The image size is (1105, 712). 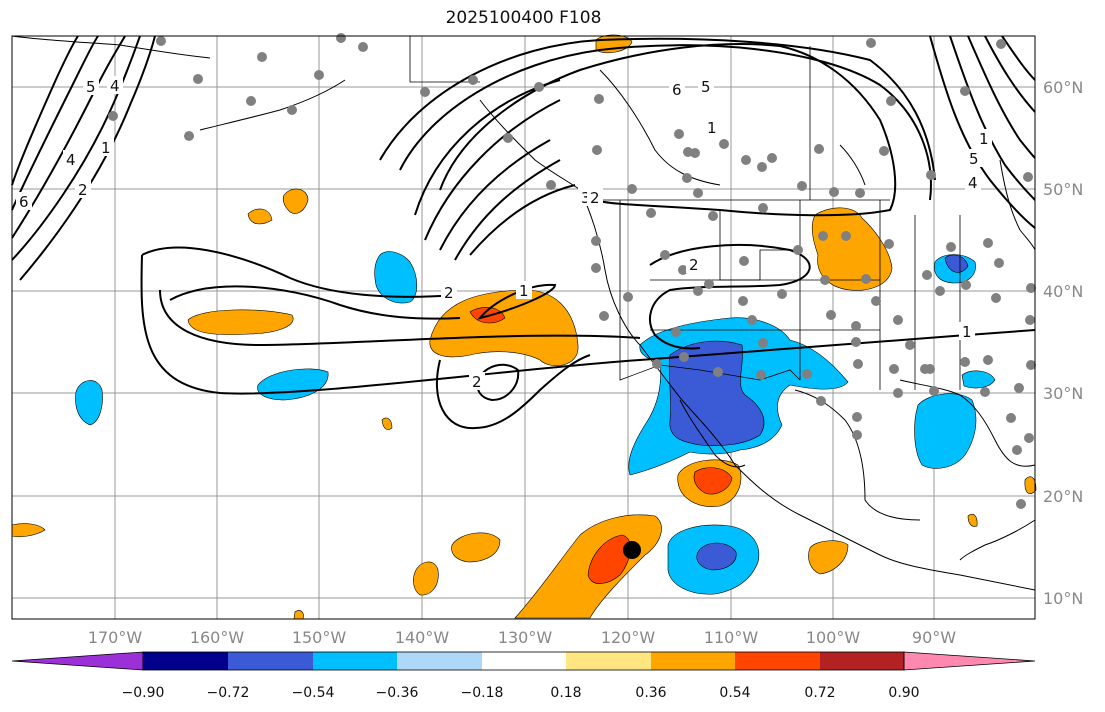 I want to click on colorbar-tick-label: 0.36, so click(x=650, y=693).